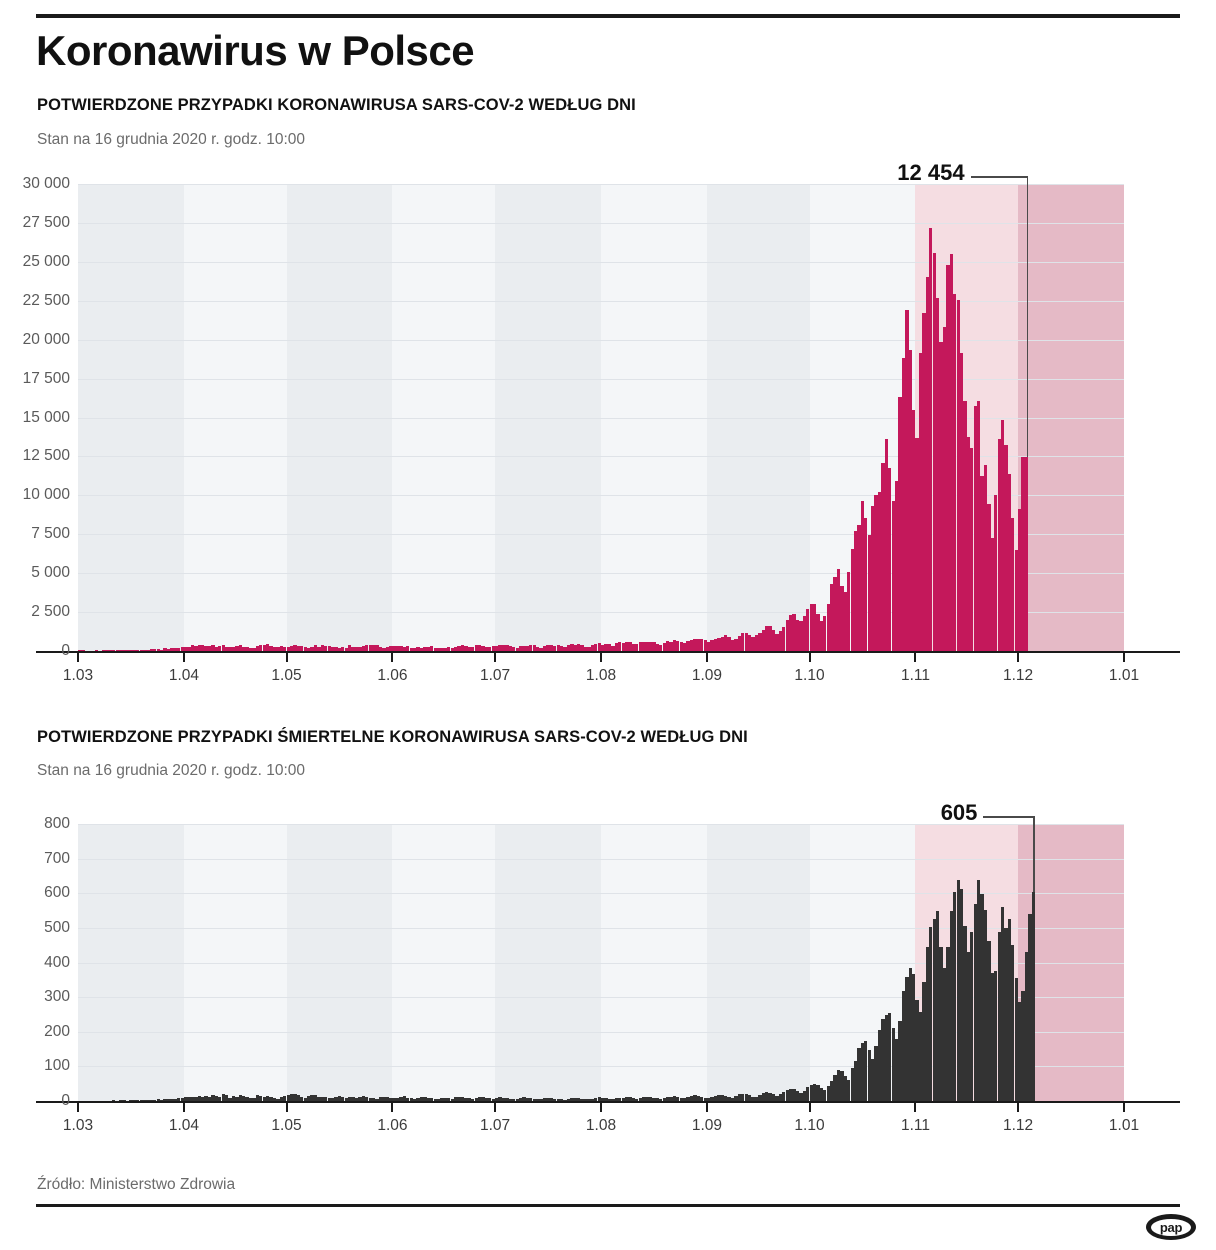  I want to click on y-axis-tick-label: 2 500, so click(50, 612).